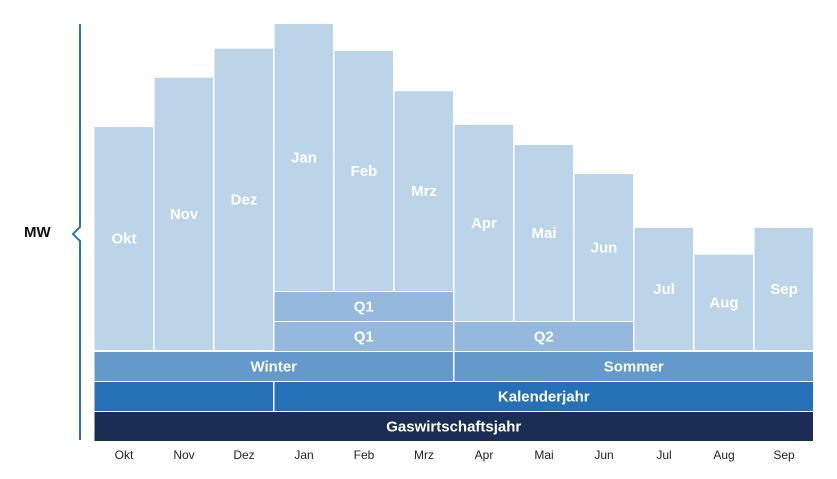 The width and height of the screenshot is (837, 479). I want to click on bar-sep, so click(783, 288).